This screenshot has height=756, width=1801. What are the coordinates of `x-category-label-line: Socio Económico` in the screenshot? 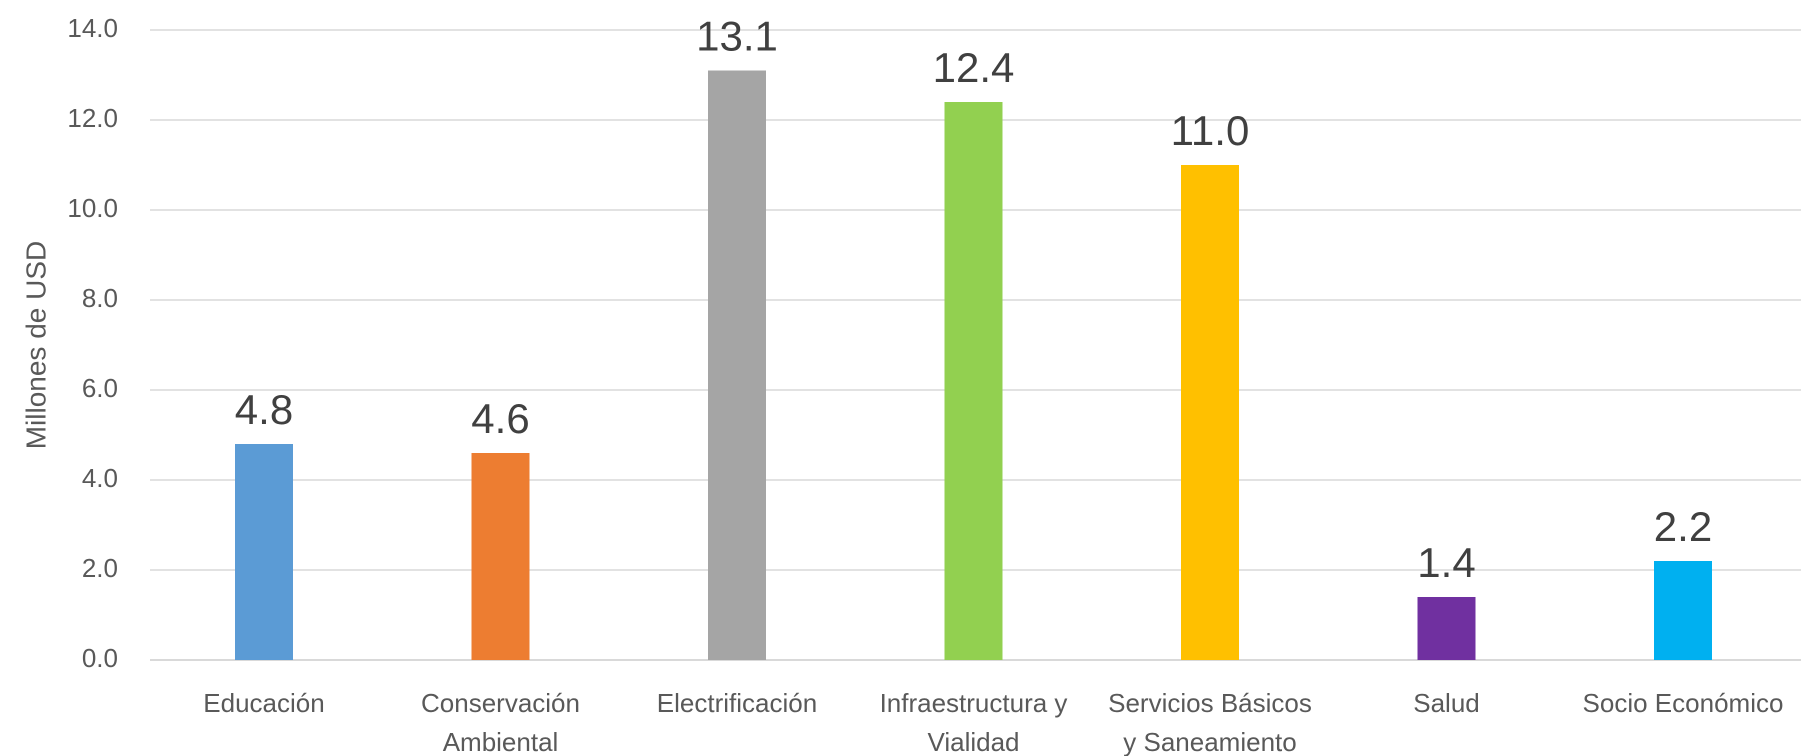 It's located at (1683, 703).